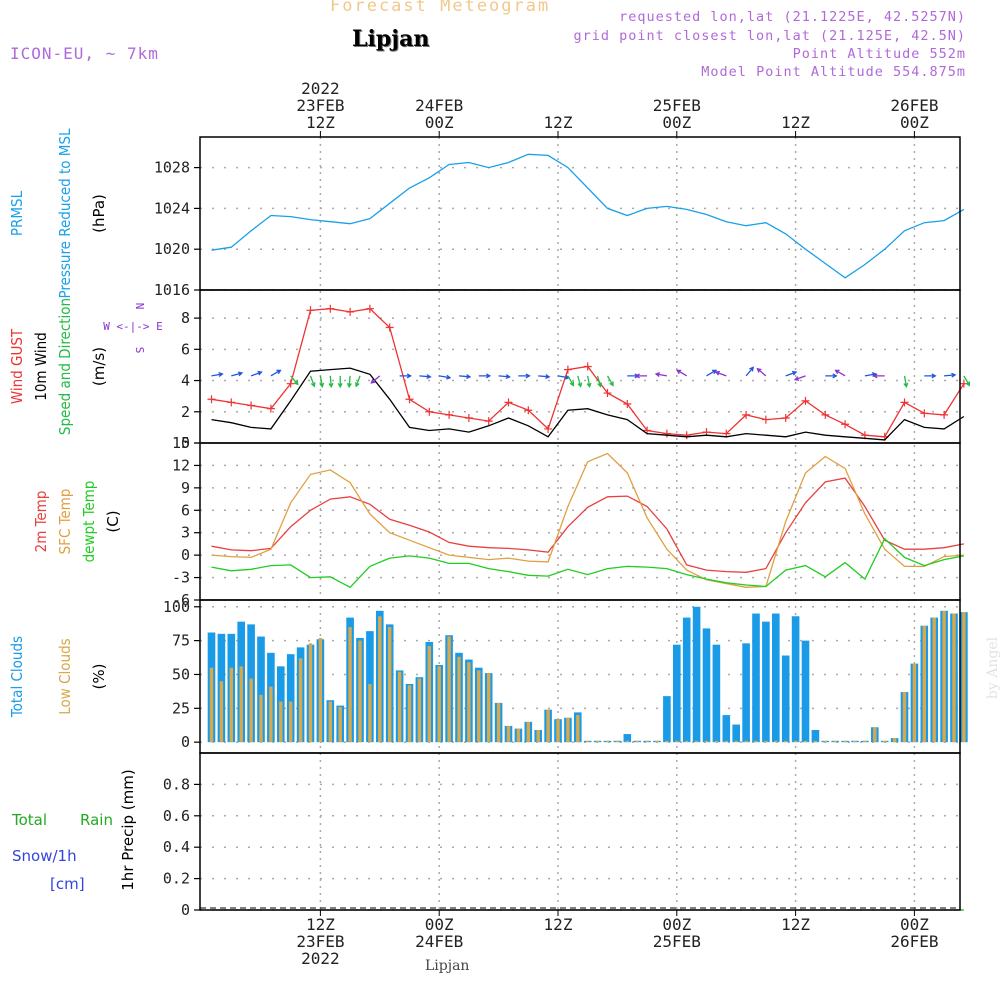 The image size is (1000, 1000). I want to click on panel-units: (m/s), so click(99, 366).